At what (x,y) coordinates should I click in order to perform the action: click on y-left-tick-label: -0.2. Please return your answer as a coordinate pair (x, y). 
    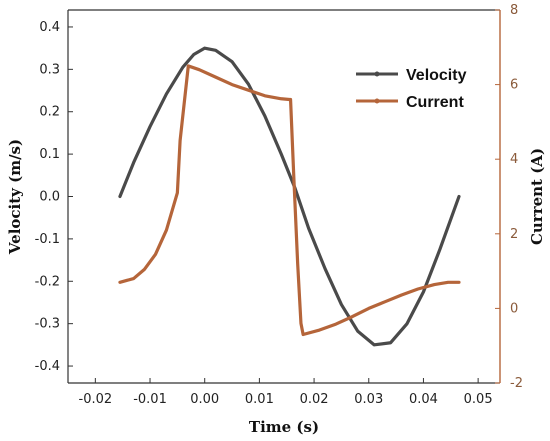
    Looking at the image, I should click on (47, 281).